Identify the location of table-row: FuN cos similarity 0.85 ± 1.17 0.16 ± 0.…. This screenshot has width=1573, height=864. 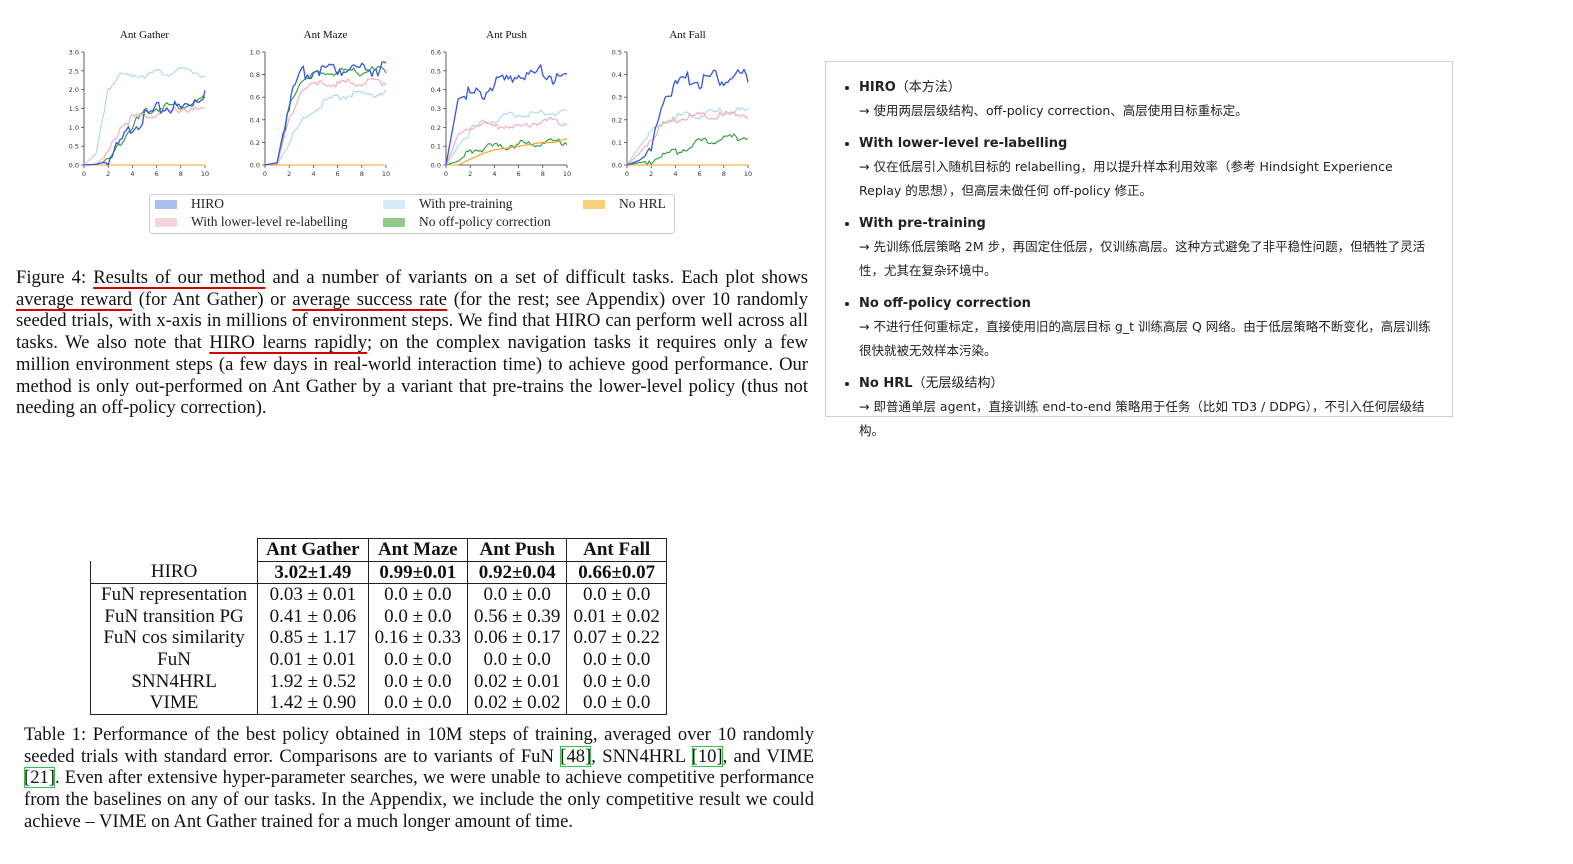
(378, 638).